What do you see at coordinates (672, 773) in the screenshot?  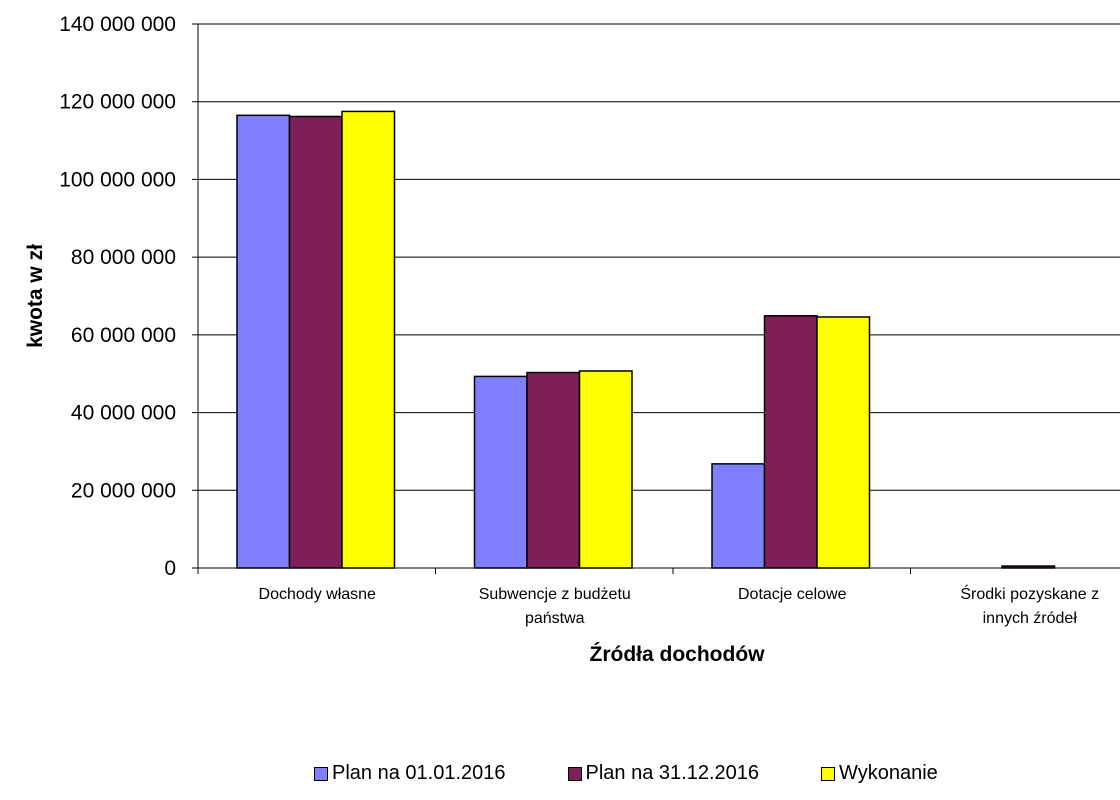 I see `legend-label: Plan na 31.12.2016` at bounding box center [672, 773].